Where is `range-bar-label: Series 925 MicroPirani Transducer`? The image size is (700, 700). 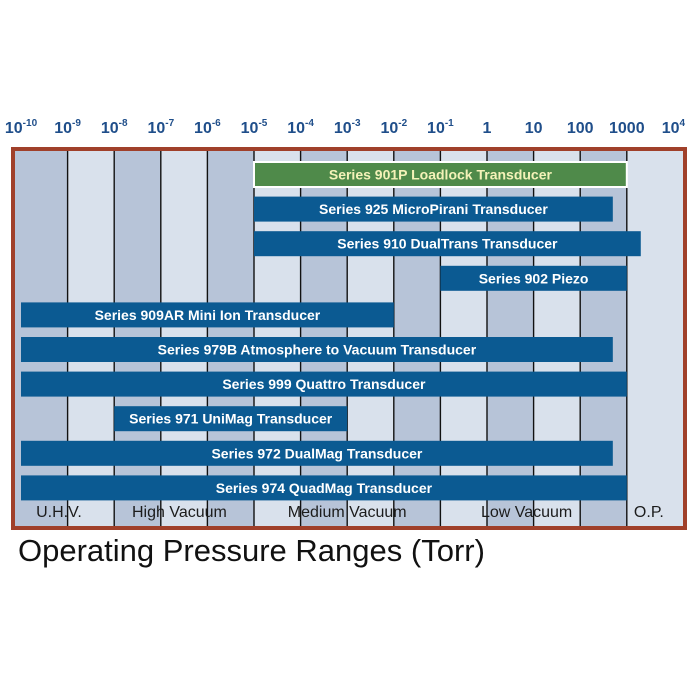
range-bar-label: Series 925 MicroPirani Transducer is located at coordinates (433, 209).